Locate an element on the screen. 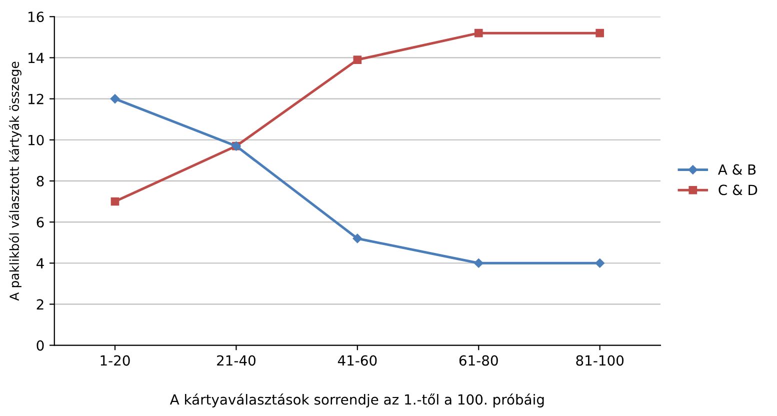 The width and height of the screenshot is (777, 416). y-tick-label: 8 is located at coordinates (40, 181).